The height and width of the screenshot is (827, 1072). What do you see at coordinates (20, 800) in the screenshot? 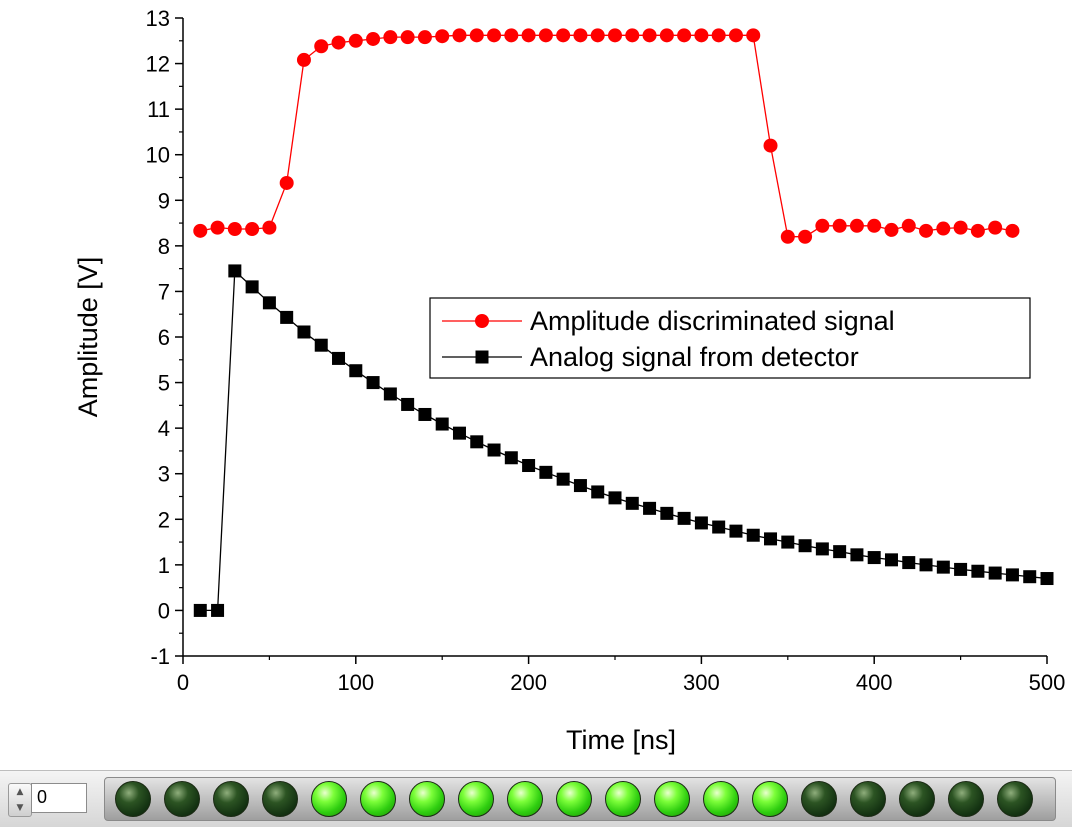
I see `index-stepper: ▲ ▼` at bounding box center [20, 800].